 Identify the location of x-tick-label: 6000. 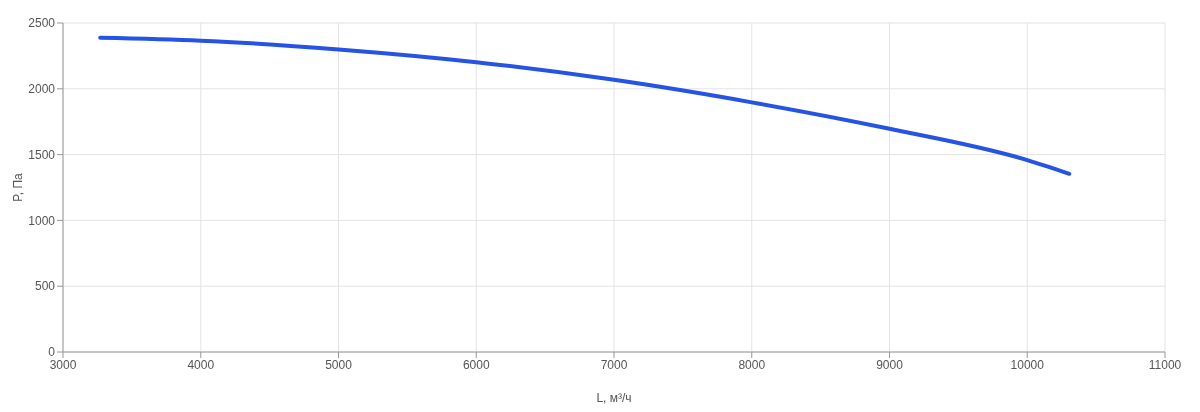
(476, 364).